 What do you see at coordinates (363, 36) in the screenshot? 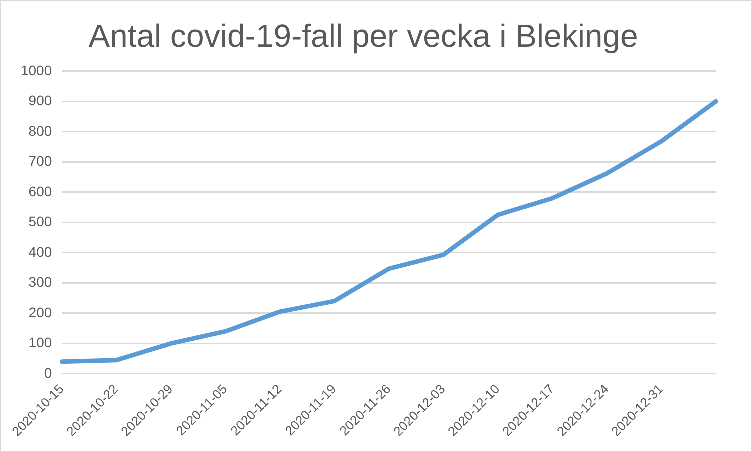
I see `chart-title: Antal covid-19-fall per vecka i Blekinge` at bounding box center [363, 36].